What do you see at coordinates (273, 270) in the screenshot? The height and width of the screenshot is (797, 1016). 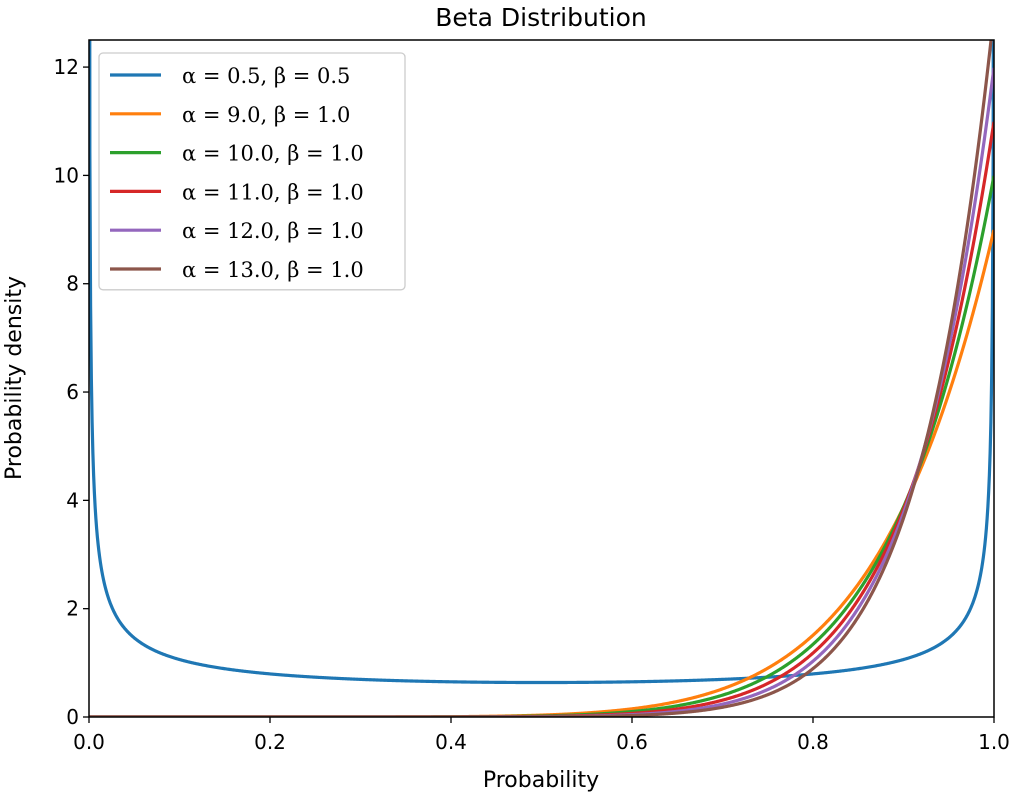 I see `legend-label-6: α = 13.0, β = 1.0` at bounding box center [273, 270].